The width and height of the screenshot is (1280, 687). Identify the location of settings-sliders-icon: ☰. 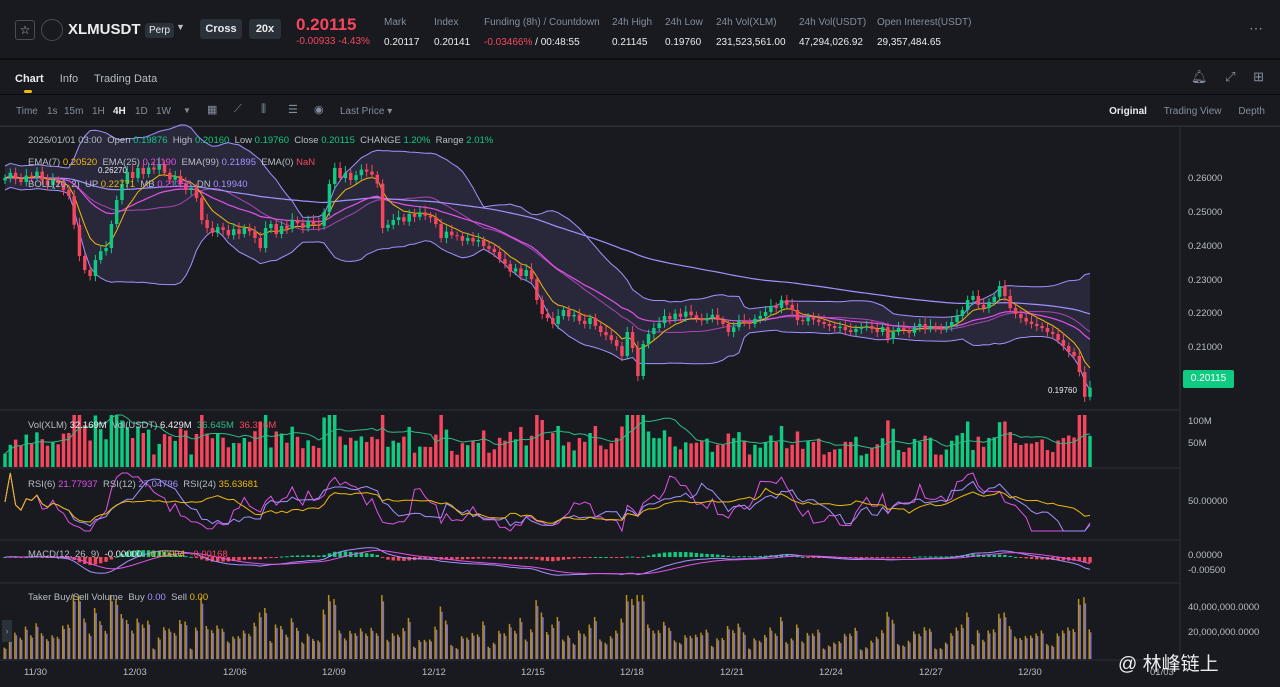
(293, 110).